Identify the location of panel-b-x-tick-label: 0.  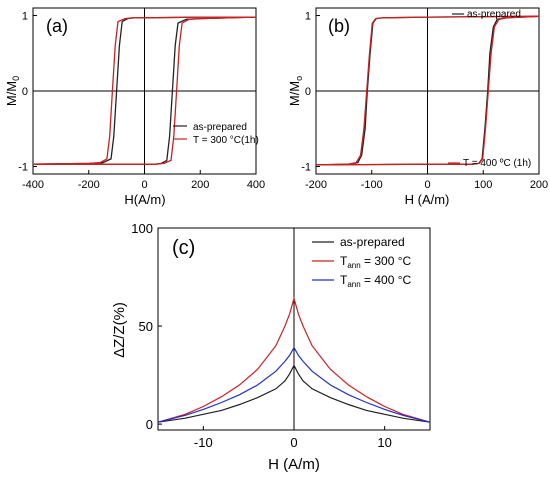
(427, 185).